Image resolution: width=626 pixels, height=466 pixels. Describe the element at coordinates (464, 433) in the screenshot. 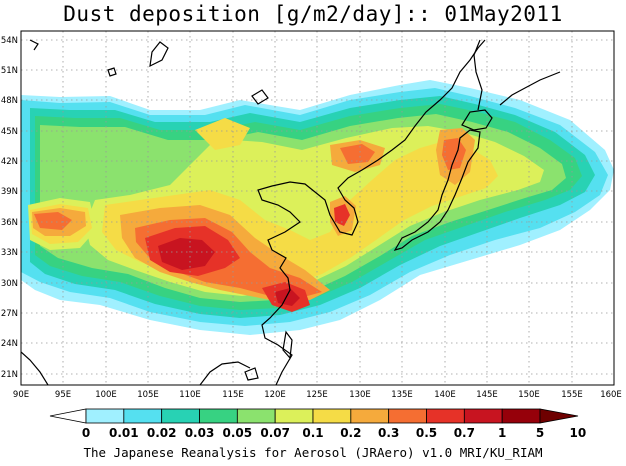

I see `colorbar-label: 0.7` at that location.